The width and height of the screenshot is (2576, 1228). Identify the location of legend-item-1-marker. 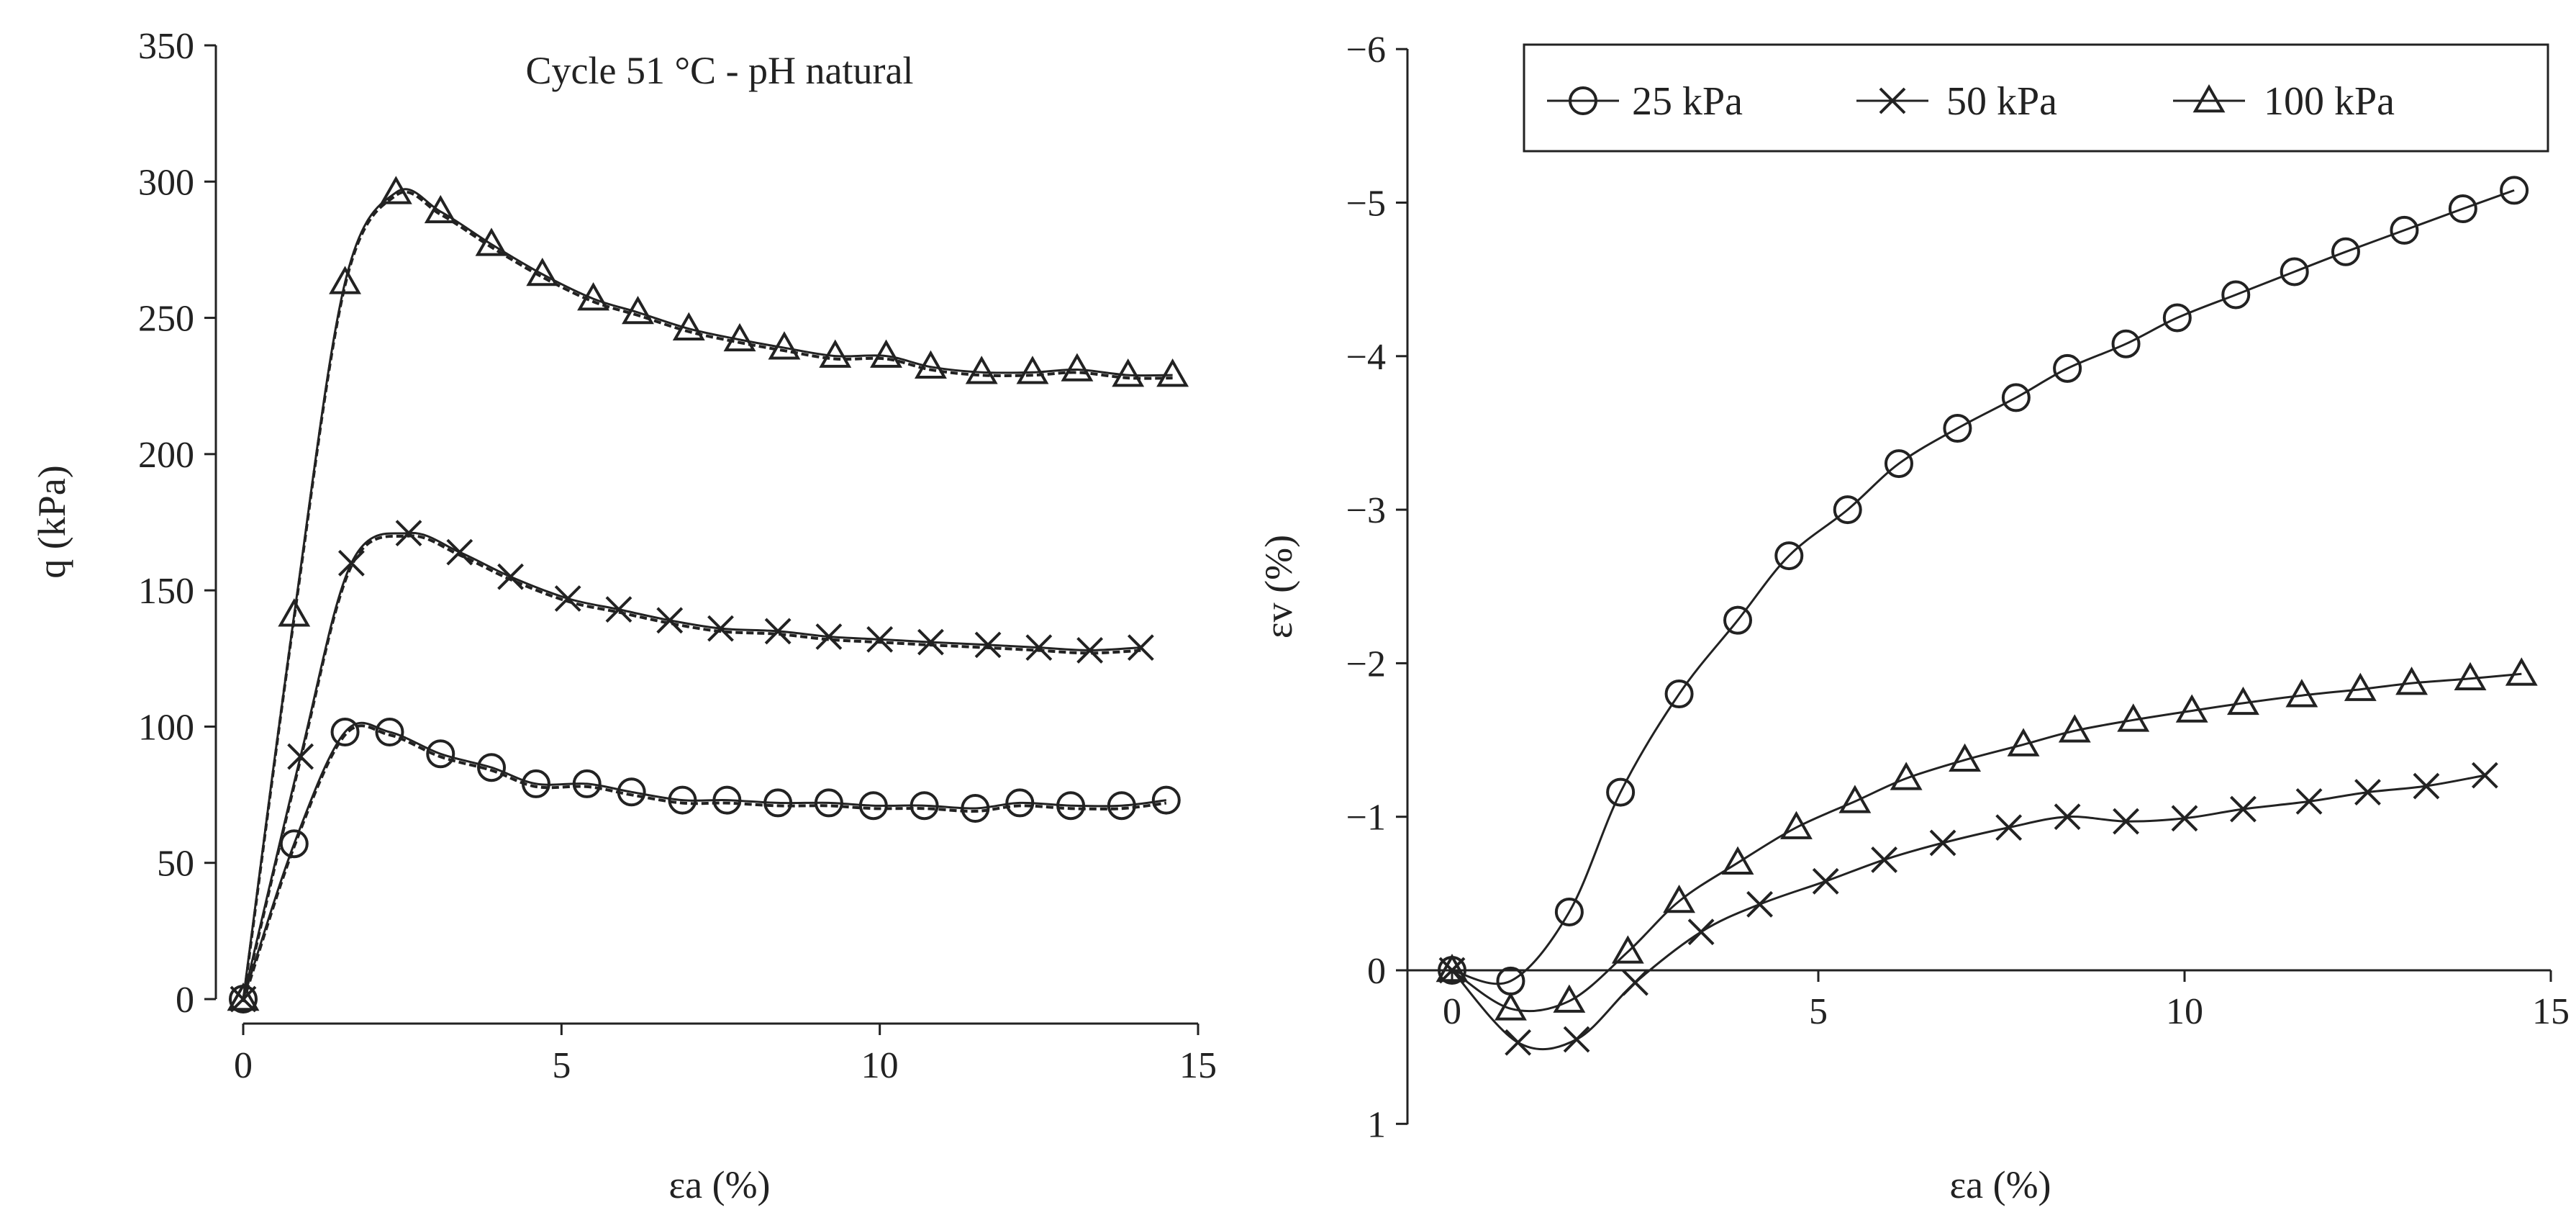
(1892, 100).